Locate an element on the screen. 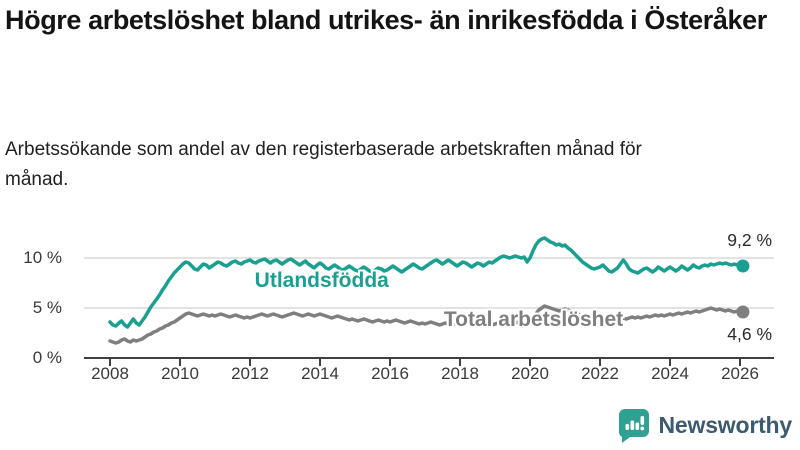 Image resolution: width=800 pixels, height=450 pixels. end-value-label: 9,2 % is located at coordinates (749, 240).